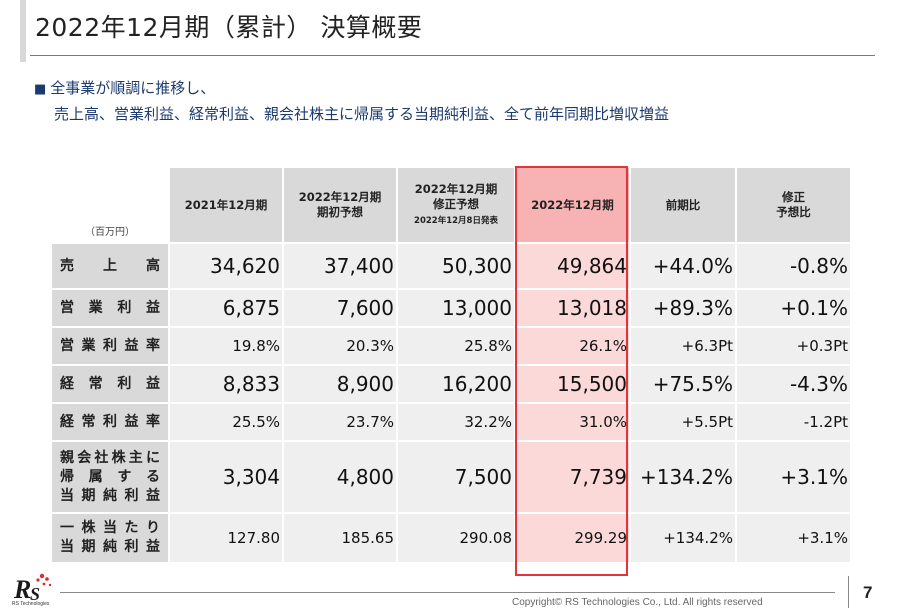  I want to click on table-cell: 127.80, so click(226, 538).